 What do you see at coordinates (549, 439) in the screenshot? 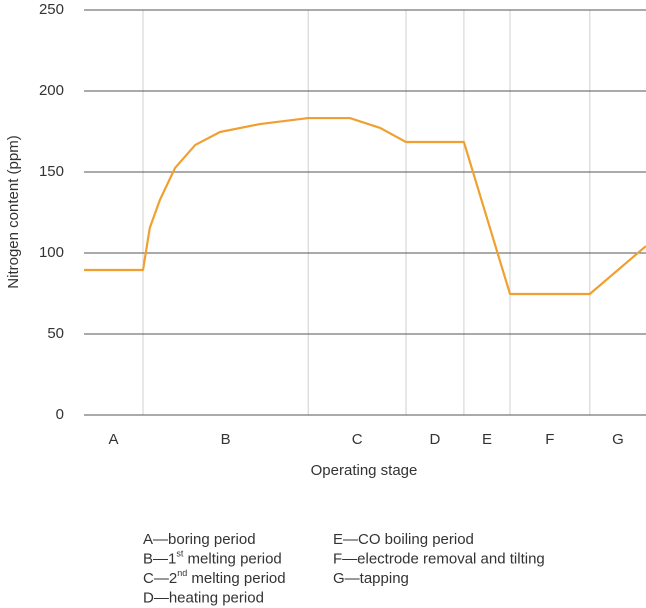
I see `x-tick-label: F` at bounding box center [549, 439].